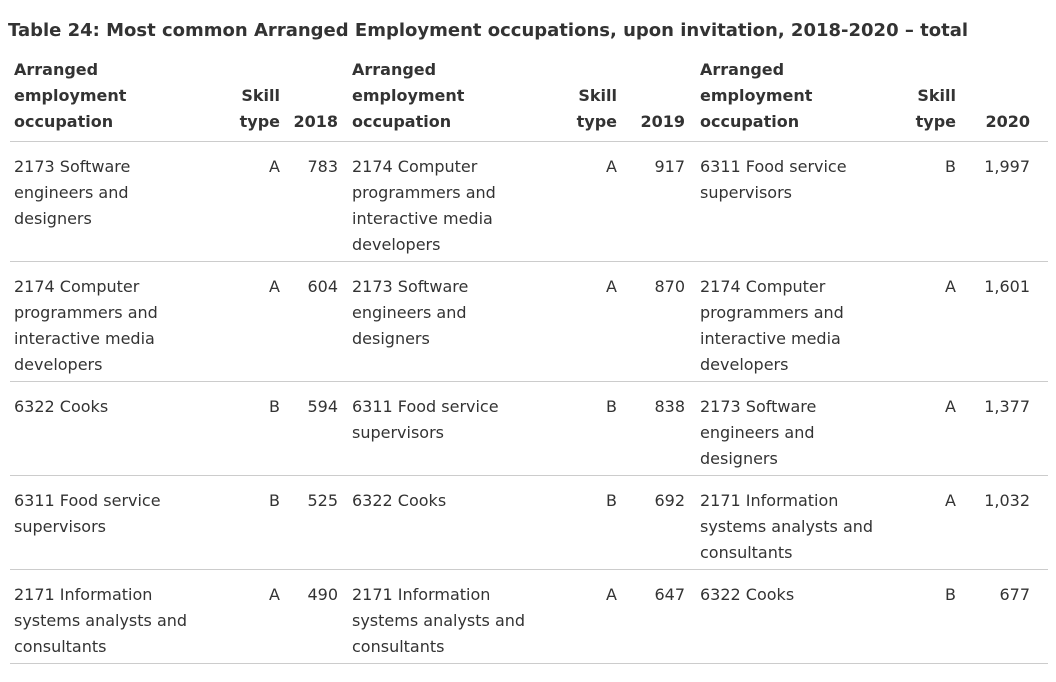 The height and width of the screenshot is (682, 1056). Describe the element at coordinates (656, 616) in the screenshot. I see `count-cell: 647` at that location.